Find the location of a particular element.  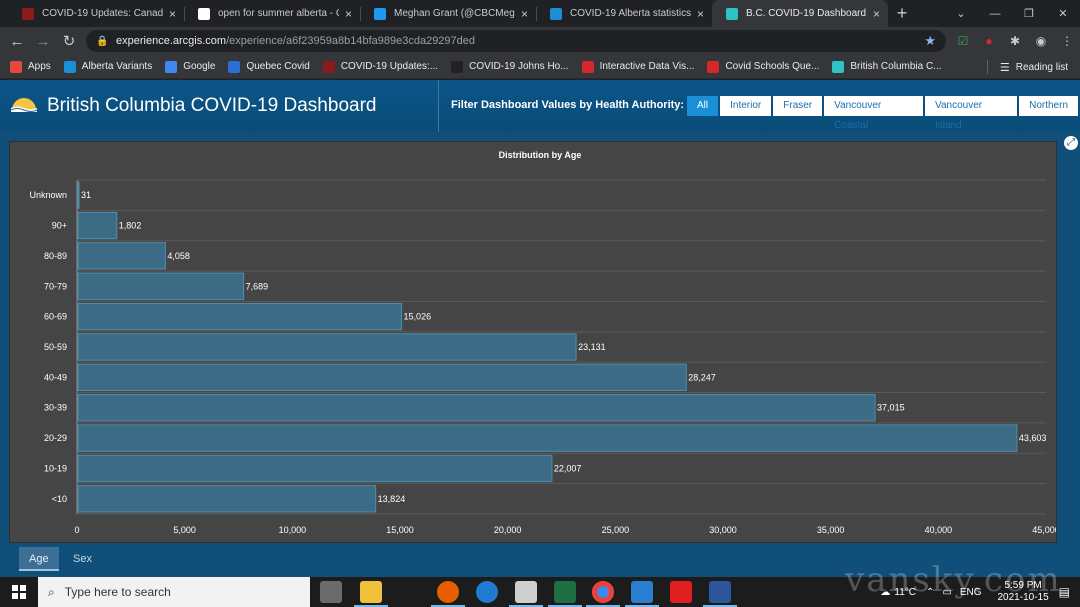

windows-start-icon is located at coordinates (19, 592).